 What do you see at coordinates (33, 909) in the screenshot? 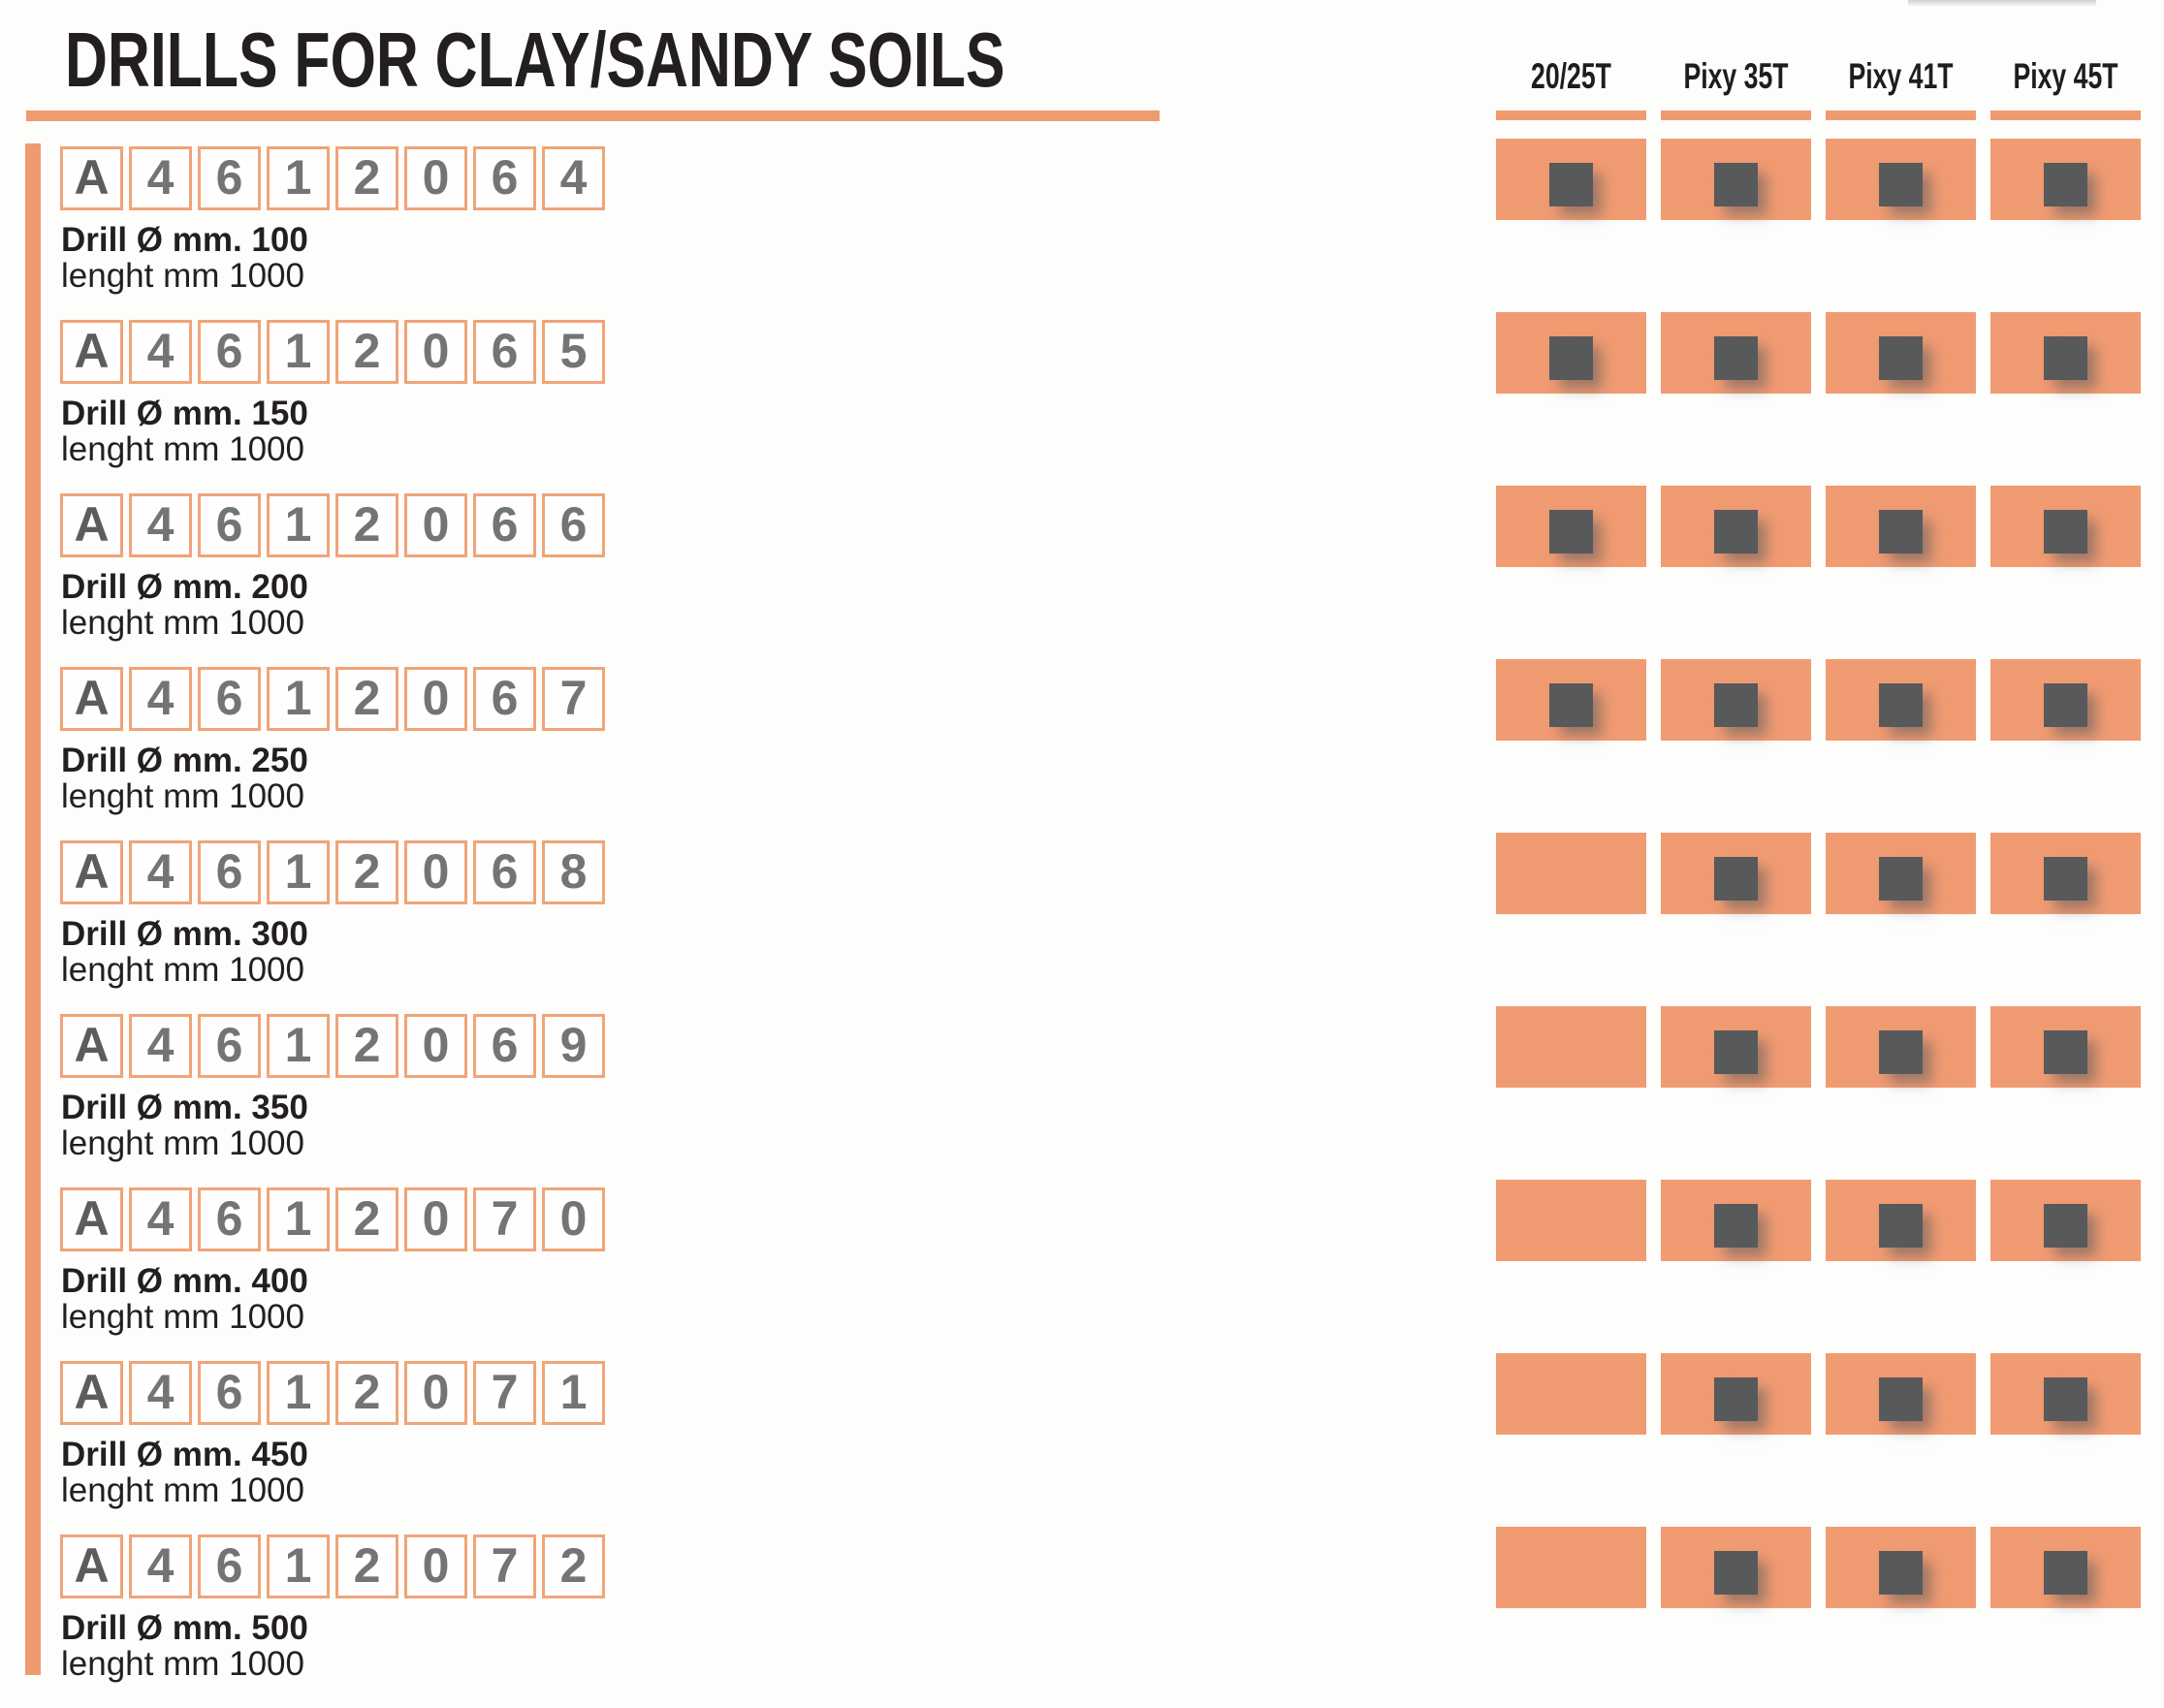
I see `left-accent-bar` at bounding box center [33, 909].